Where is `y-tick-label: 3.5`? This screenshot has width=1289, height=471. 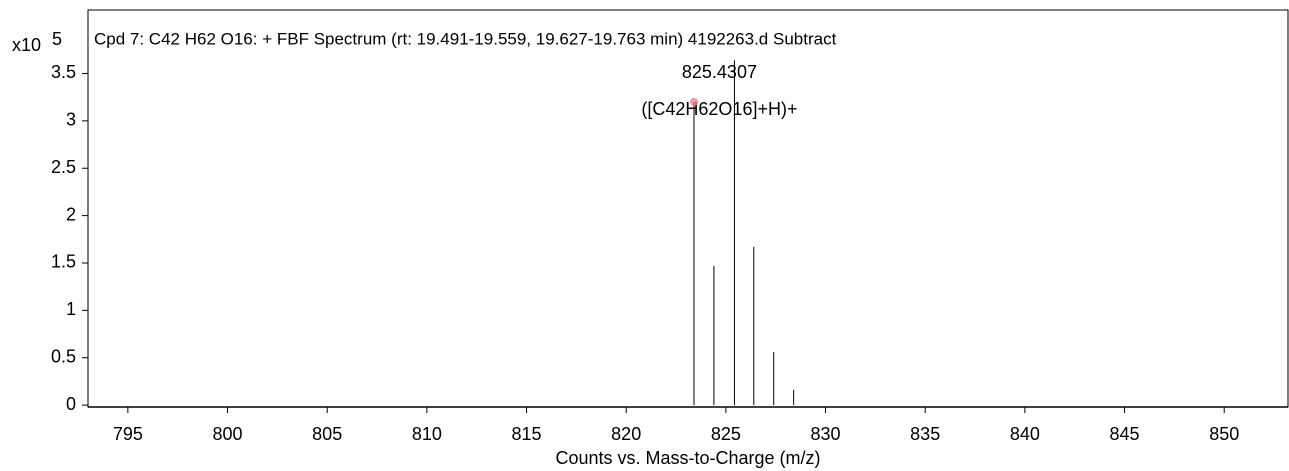 y-tick-label: 3.5 is located at coordinates (63, 72).